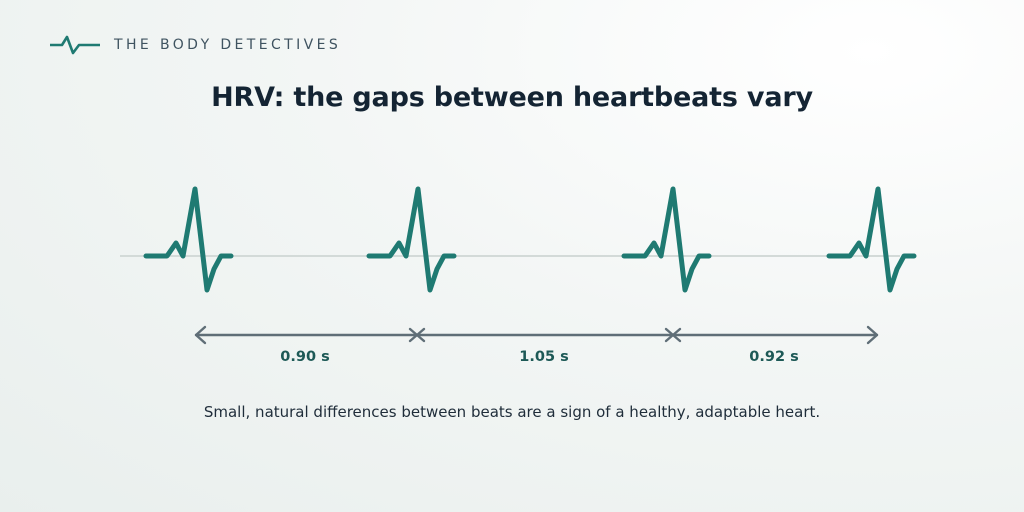 Image resolution: width=1024 pixels, height=512 pixels. What do you see at coordinates (872, 335) in the screenshot?
I see `arrow-head-right` at bounding box center [872, 335].